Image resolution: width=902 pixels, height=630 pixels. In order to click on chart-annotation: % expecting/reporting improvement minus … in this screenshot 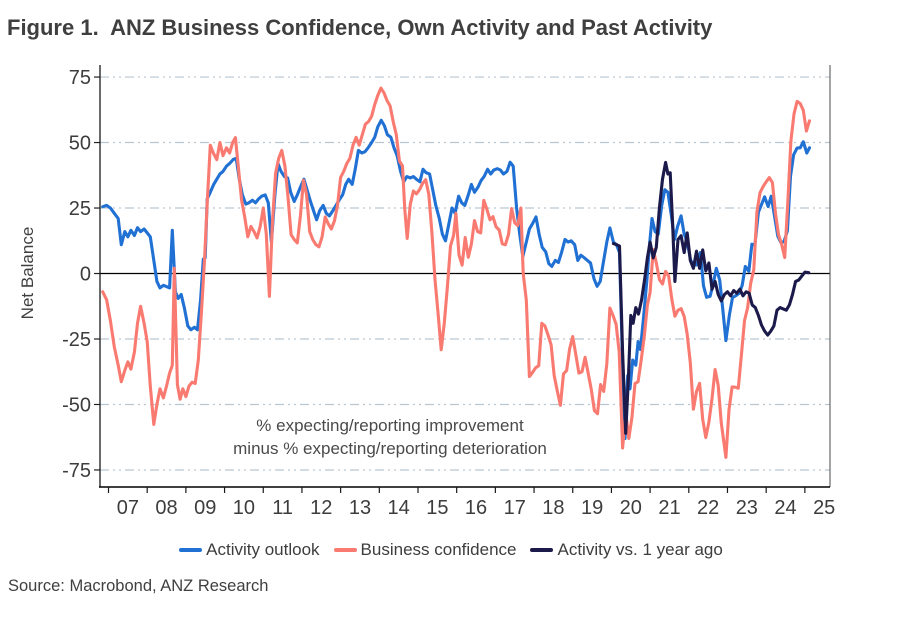, I will do `click(390, 437)`.